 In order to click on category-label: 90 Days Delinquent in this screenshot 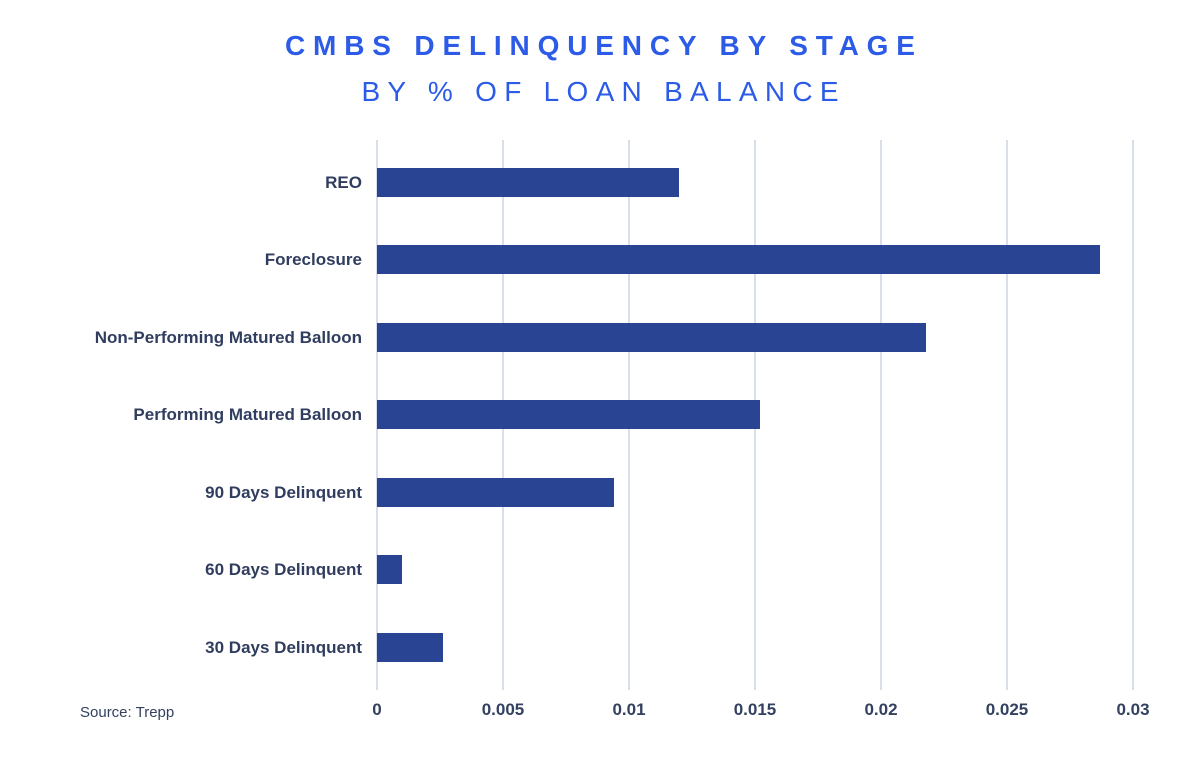, I will do `click(283, 492)`.